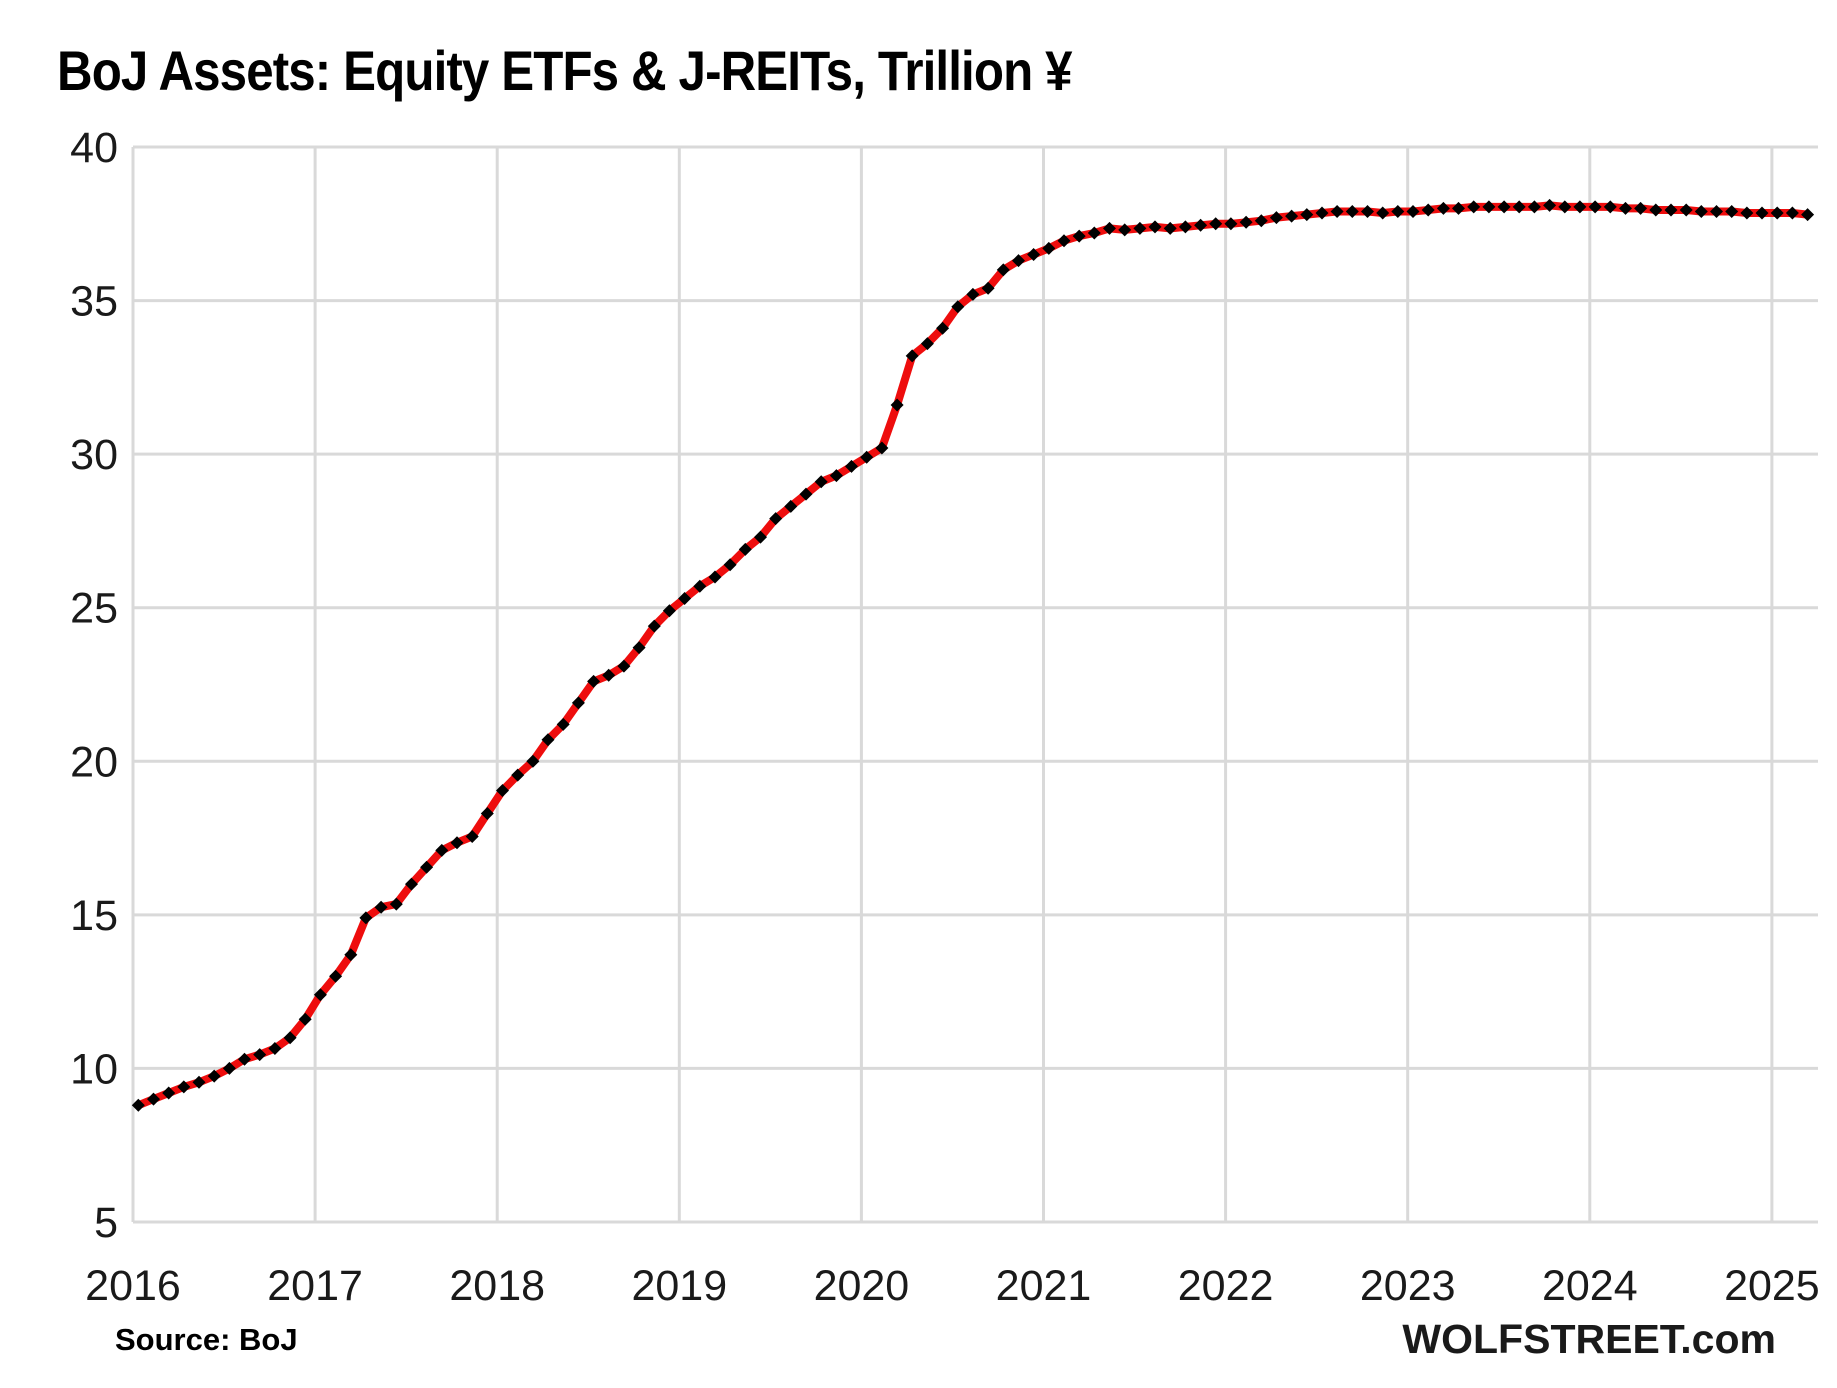  What do you see at coordinates (94, 916) in the screenshot?
I see `y-tick-label: 15` at bounding box center [94, 916].